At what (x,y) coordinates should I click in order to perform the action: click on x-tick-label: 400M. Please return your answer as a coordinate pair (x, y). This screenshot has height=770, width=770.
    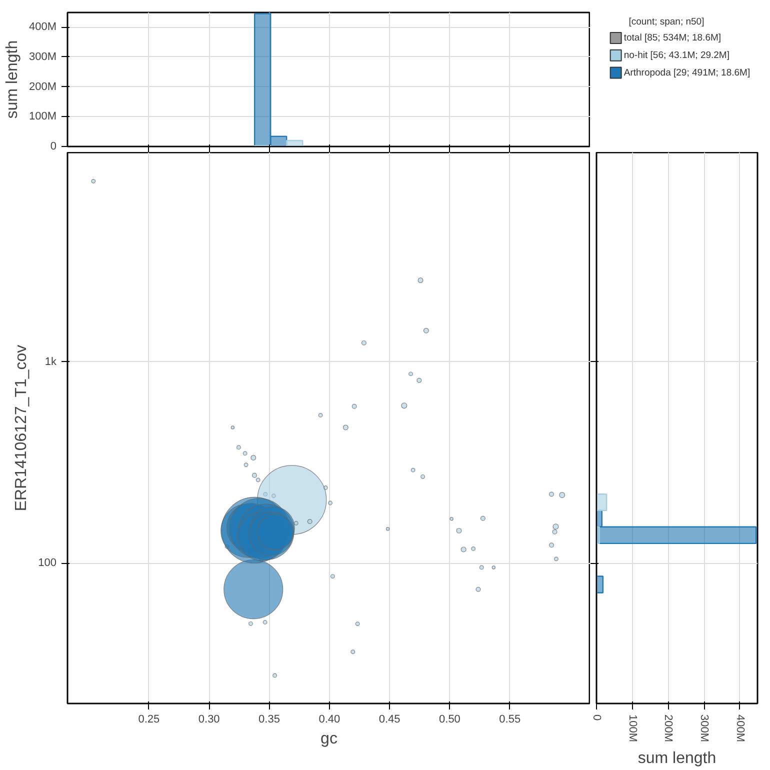
    Looking at the image, I should click on (740, 728).